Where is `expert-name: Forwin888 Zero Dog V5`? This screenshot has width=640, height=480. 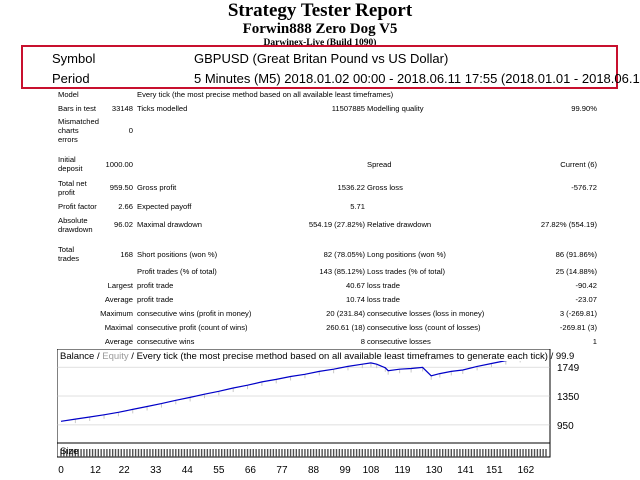 expert-name: Forwin888 Zero Dog V5 is located at coordinates (320, 29).